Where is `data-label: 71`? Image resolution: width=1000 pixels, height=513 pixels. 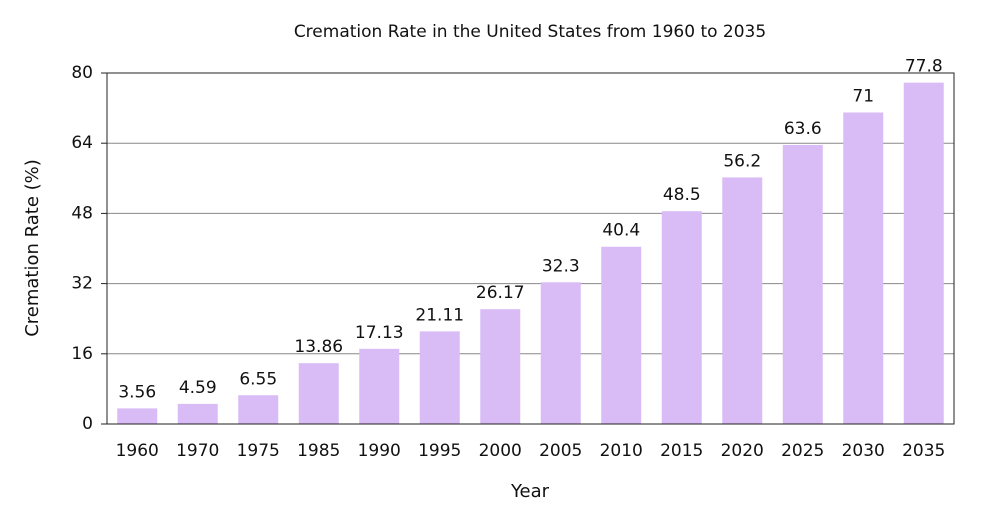 data-label: 71 is located at coordinates (863, 96).